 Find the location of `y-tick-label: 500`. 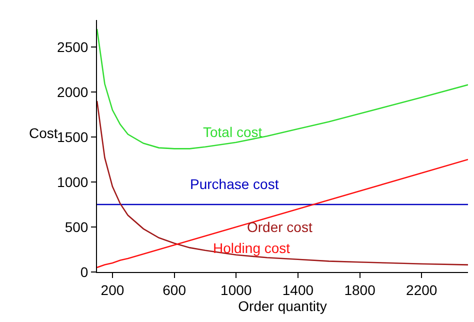

y-tick-label: 500 is located at coordinates (76, 226).